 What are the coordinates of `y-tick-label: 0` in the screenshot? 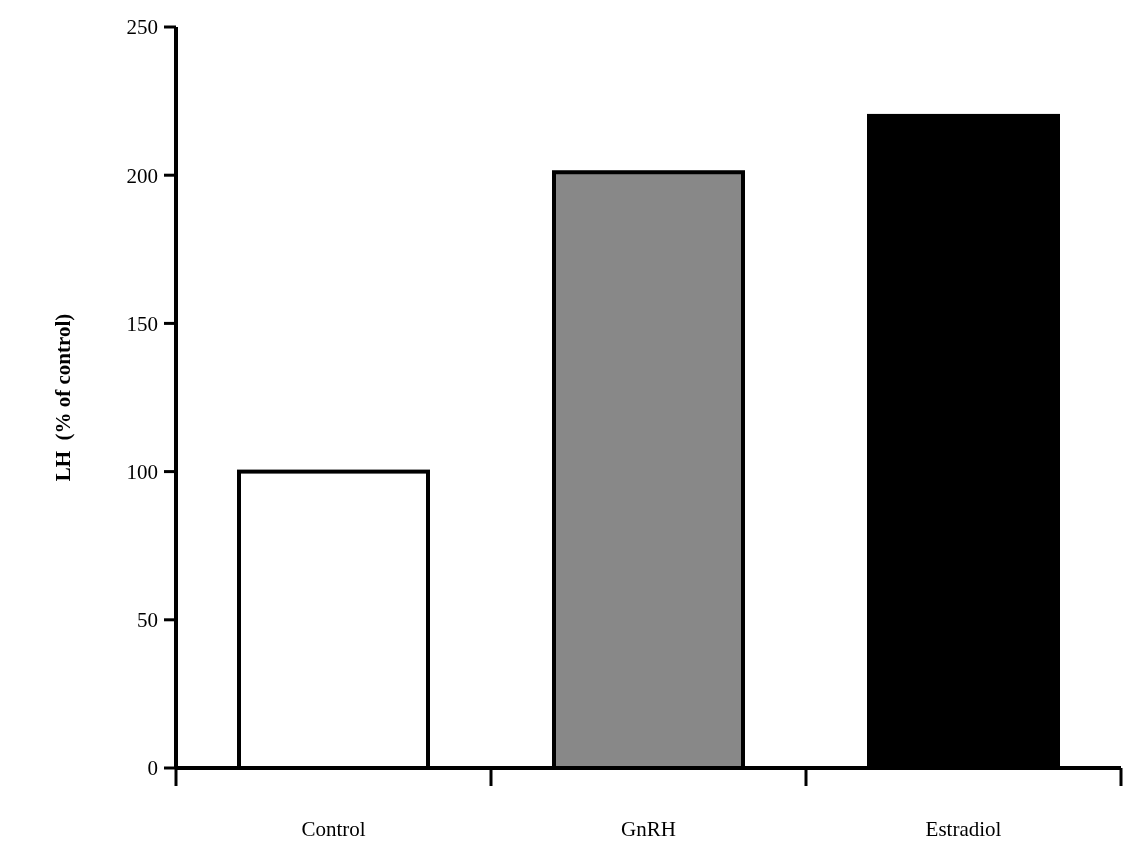 It's located at (152, 768).